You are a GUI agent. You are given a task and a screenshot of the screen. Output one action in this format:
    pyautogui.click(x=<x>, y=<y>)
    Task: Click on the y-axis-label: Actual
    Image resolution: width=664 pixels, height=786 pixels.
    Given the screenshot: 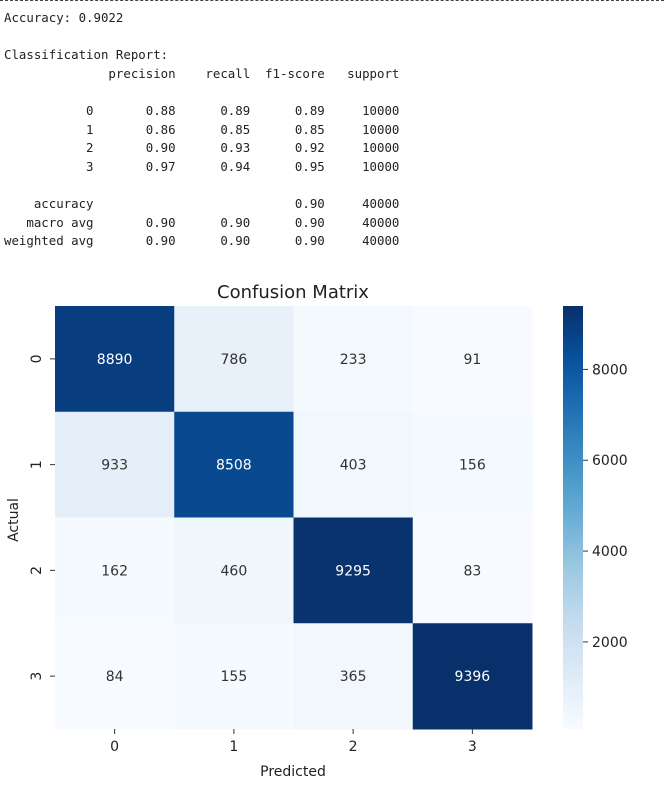 What is the action you would take?
    pyautogui.click(x=14, y=520)
    